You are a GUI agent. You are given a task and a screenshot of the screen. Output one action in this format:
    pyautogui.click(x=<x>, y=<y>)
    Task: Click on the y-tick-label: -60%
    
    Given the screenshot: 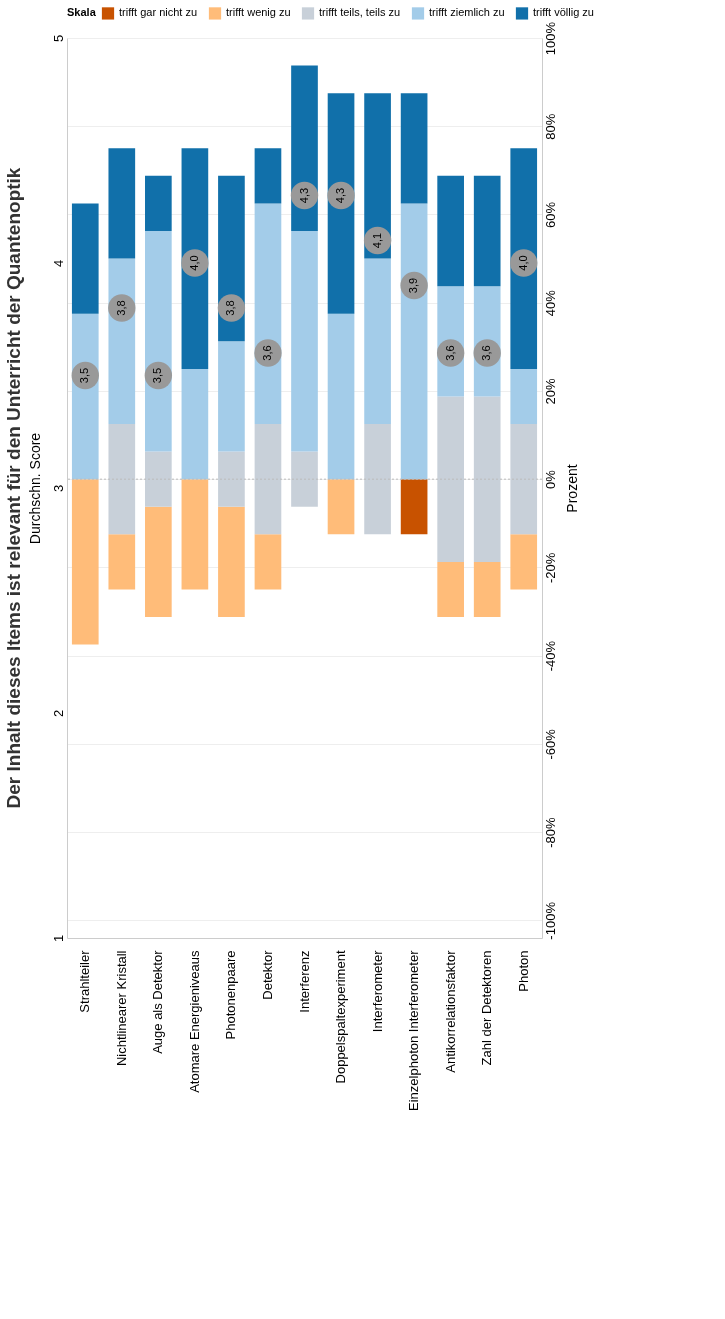 What is the action you would take?
    pyautogui.click(x=550, y=744)
    